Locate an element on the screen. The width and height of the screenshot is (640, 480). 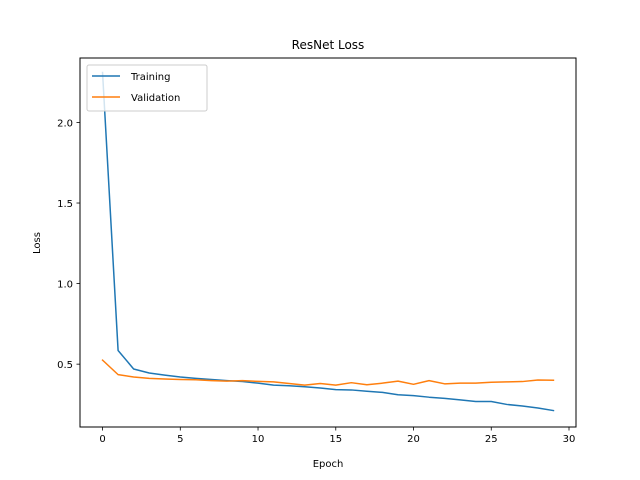
legend-label-validation: Validation is located at coordinates (155, 98).